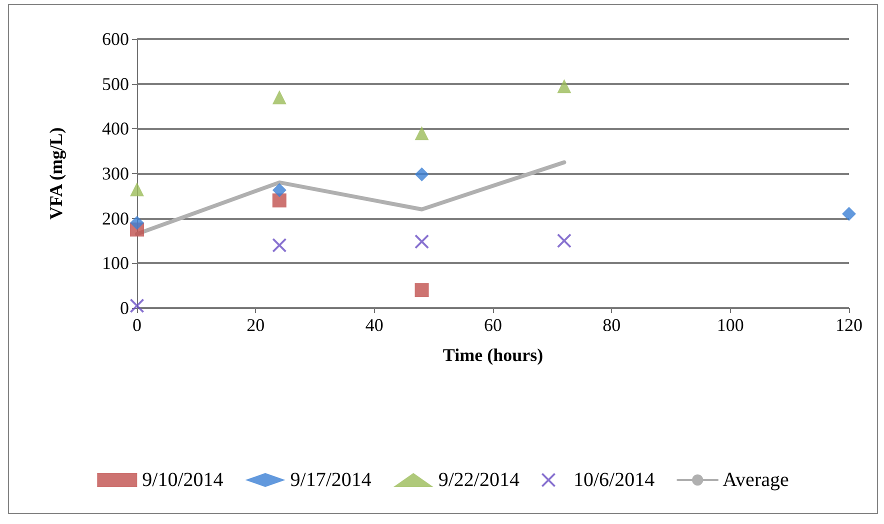 This screenshot has height=524, width=884. I want to click on x-tick-label: 100, so click(730, 325).